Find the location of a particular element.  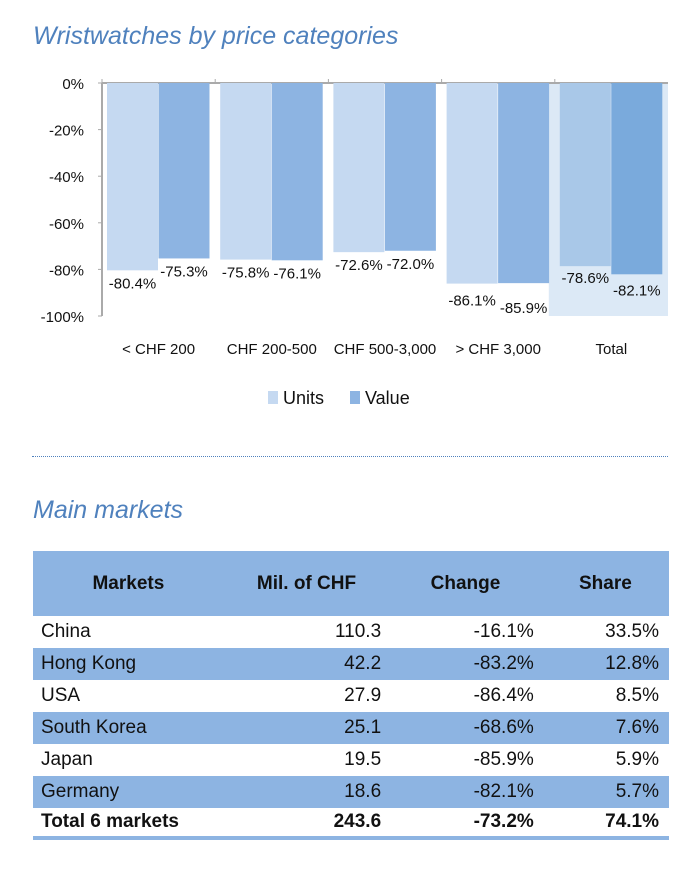

legend-label: Units is located at coordinates (303, 398).